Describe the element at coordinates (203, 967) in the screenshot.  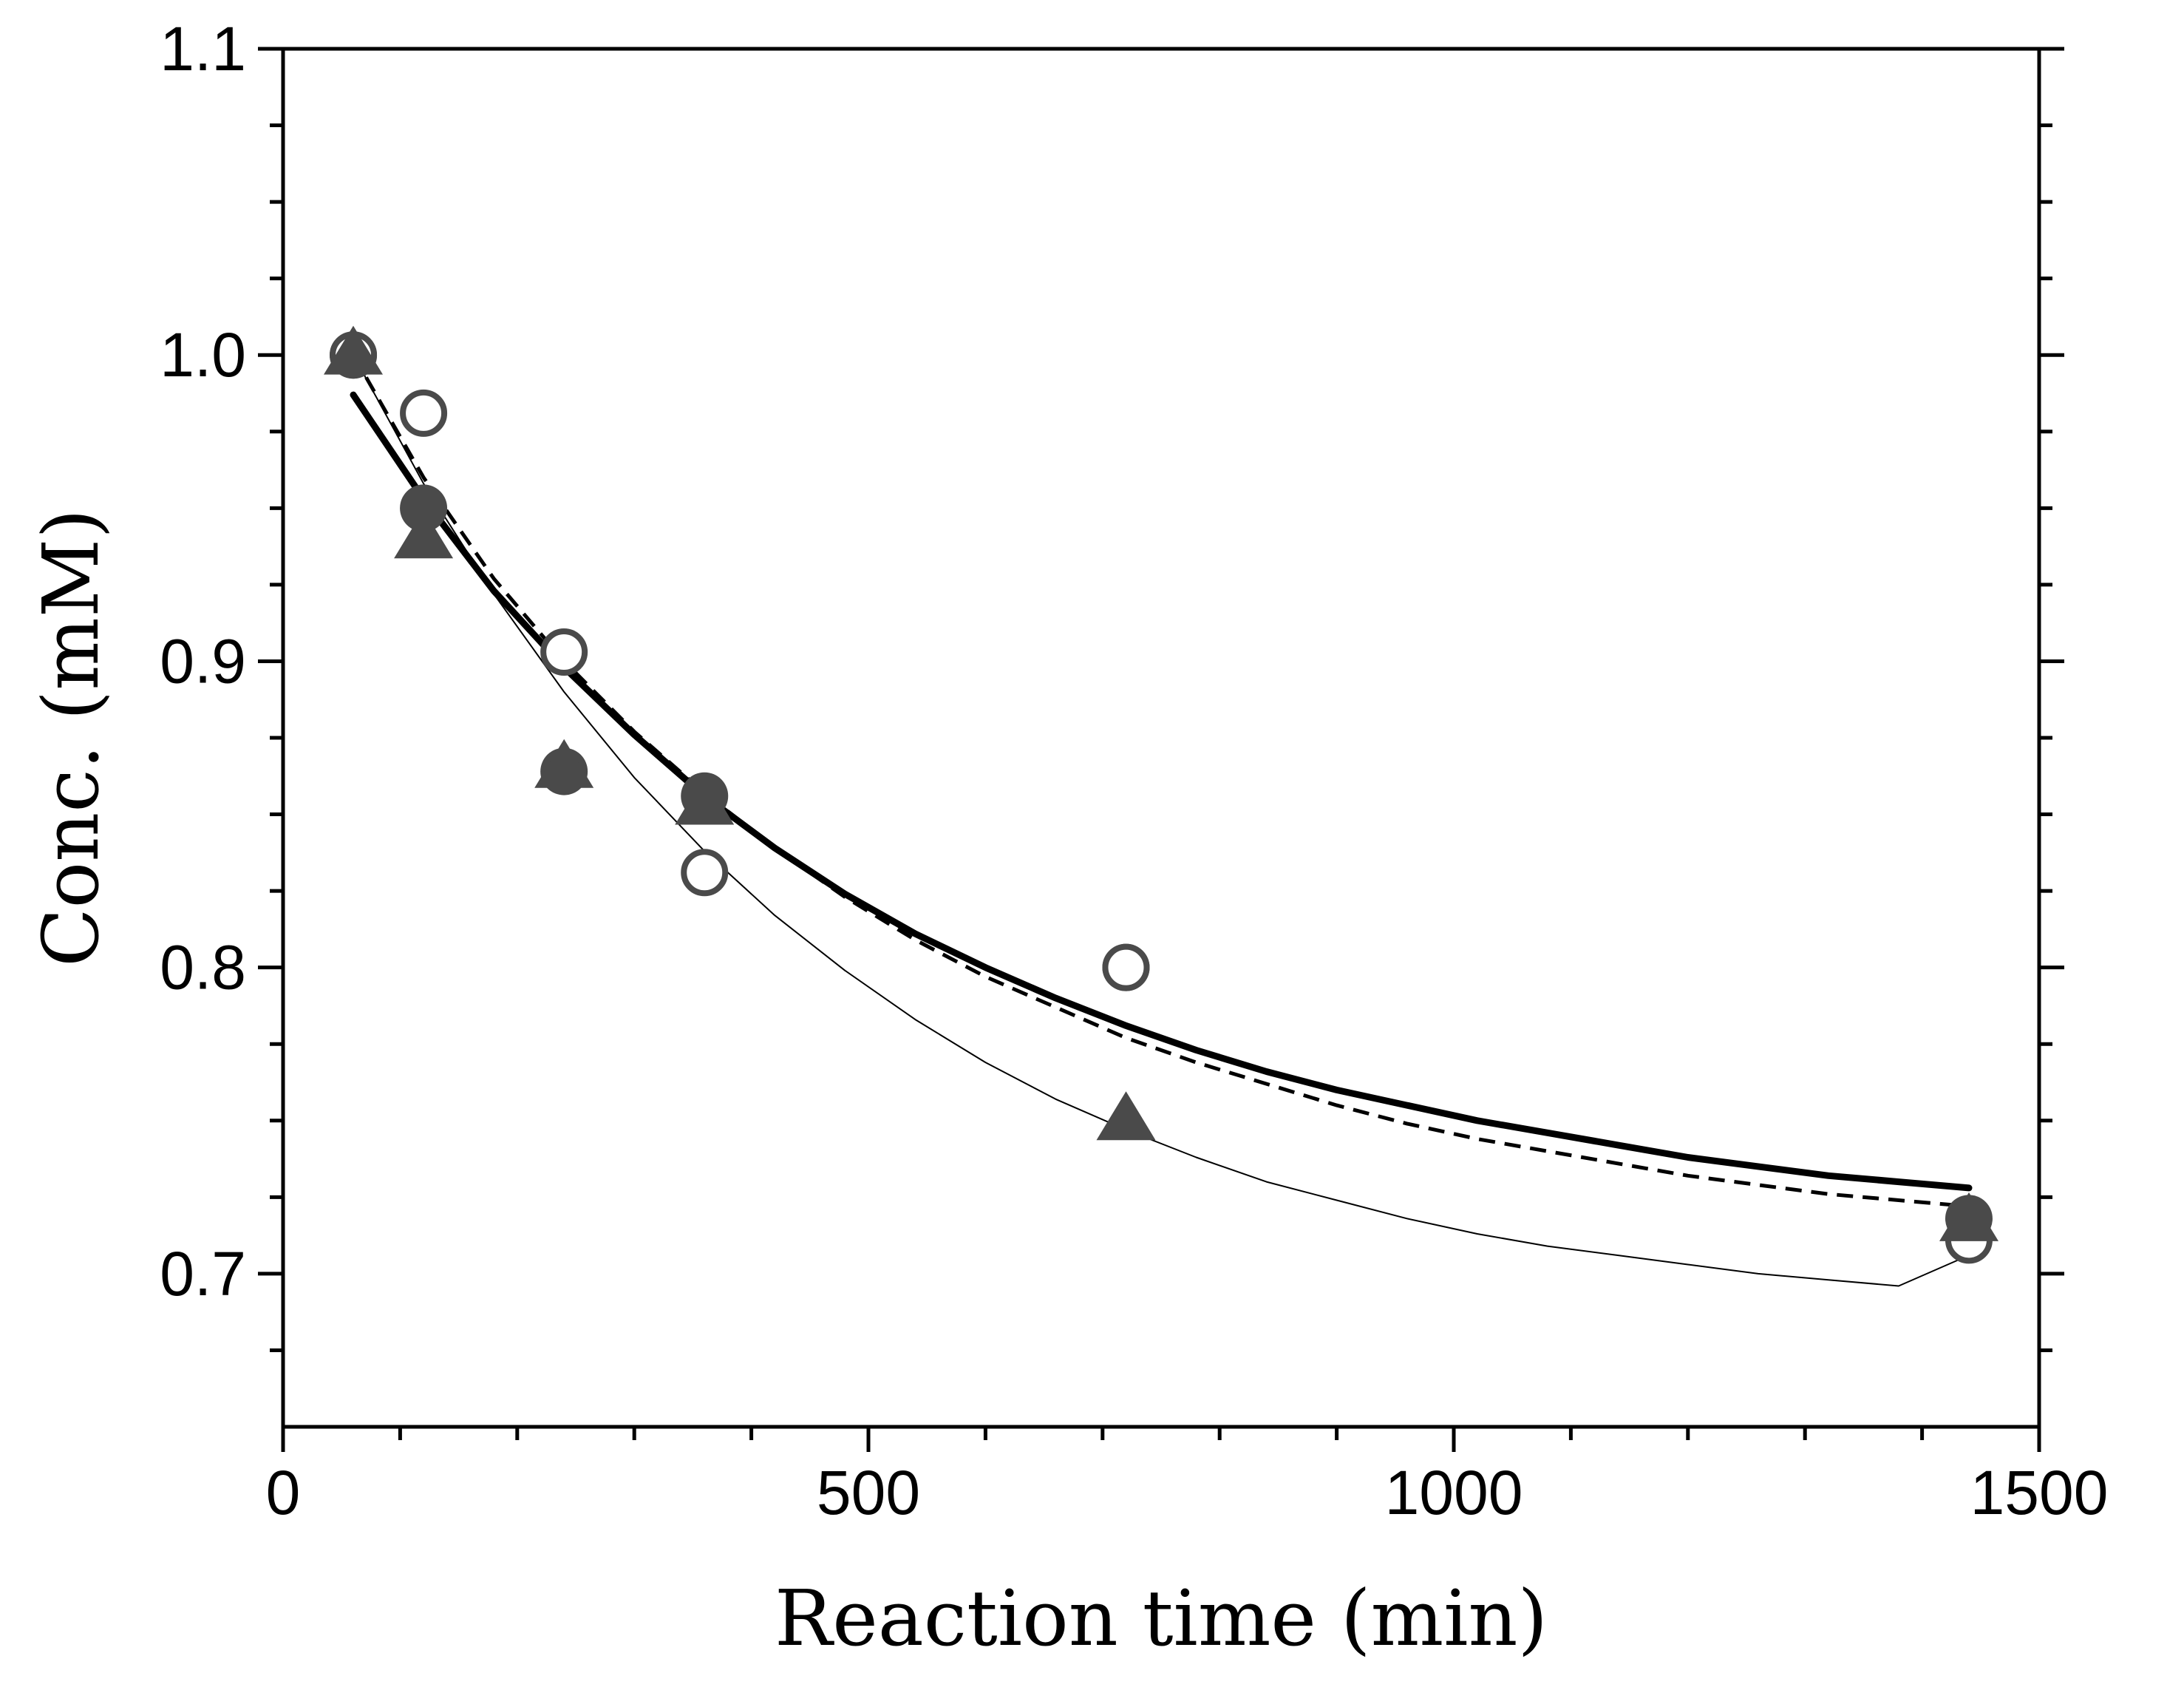
I see `y-tick-label: 0.8` at that location.